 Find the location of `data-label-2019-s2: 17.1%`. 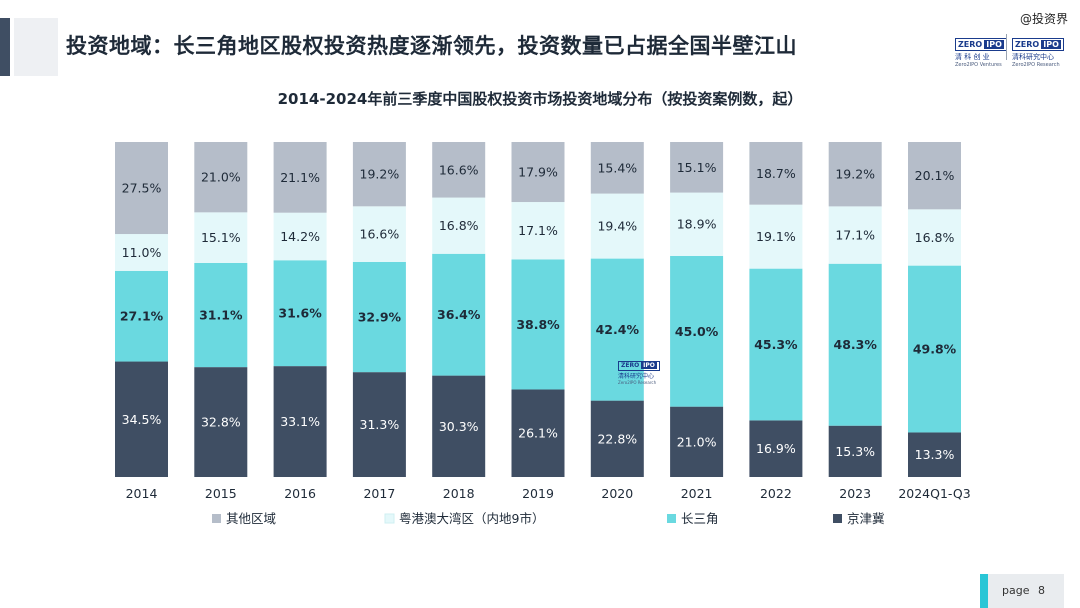

data-label-2019-s2: 17.1% is located at coordinates (538, 230).